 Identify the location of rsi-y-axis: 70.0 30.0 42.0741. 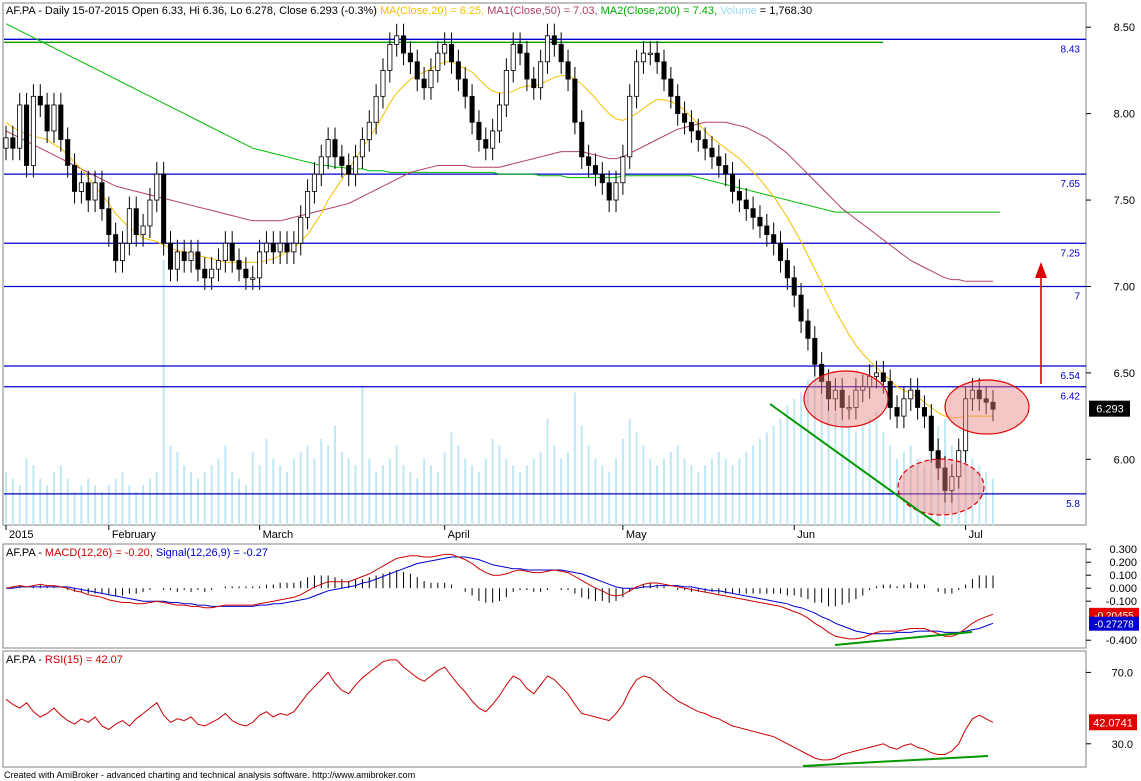
(1111, 709).